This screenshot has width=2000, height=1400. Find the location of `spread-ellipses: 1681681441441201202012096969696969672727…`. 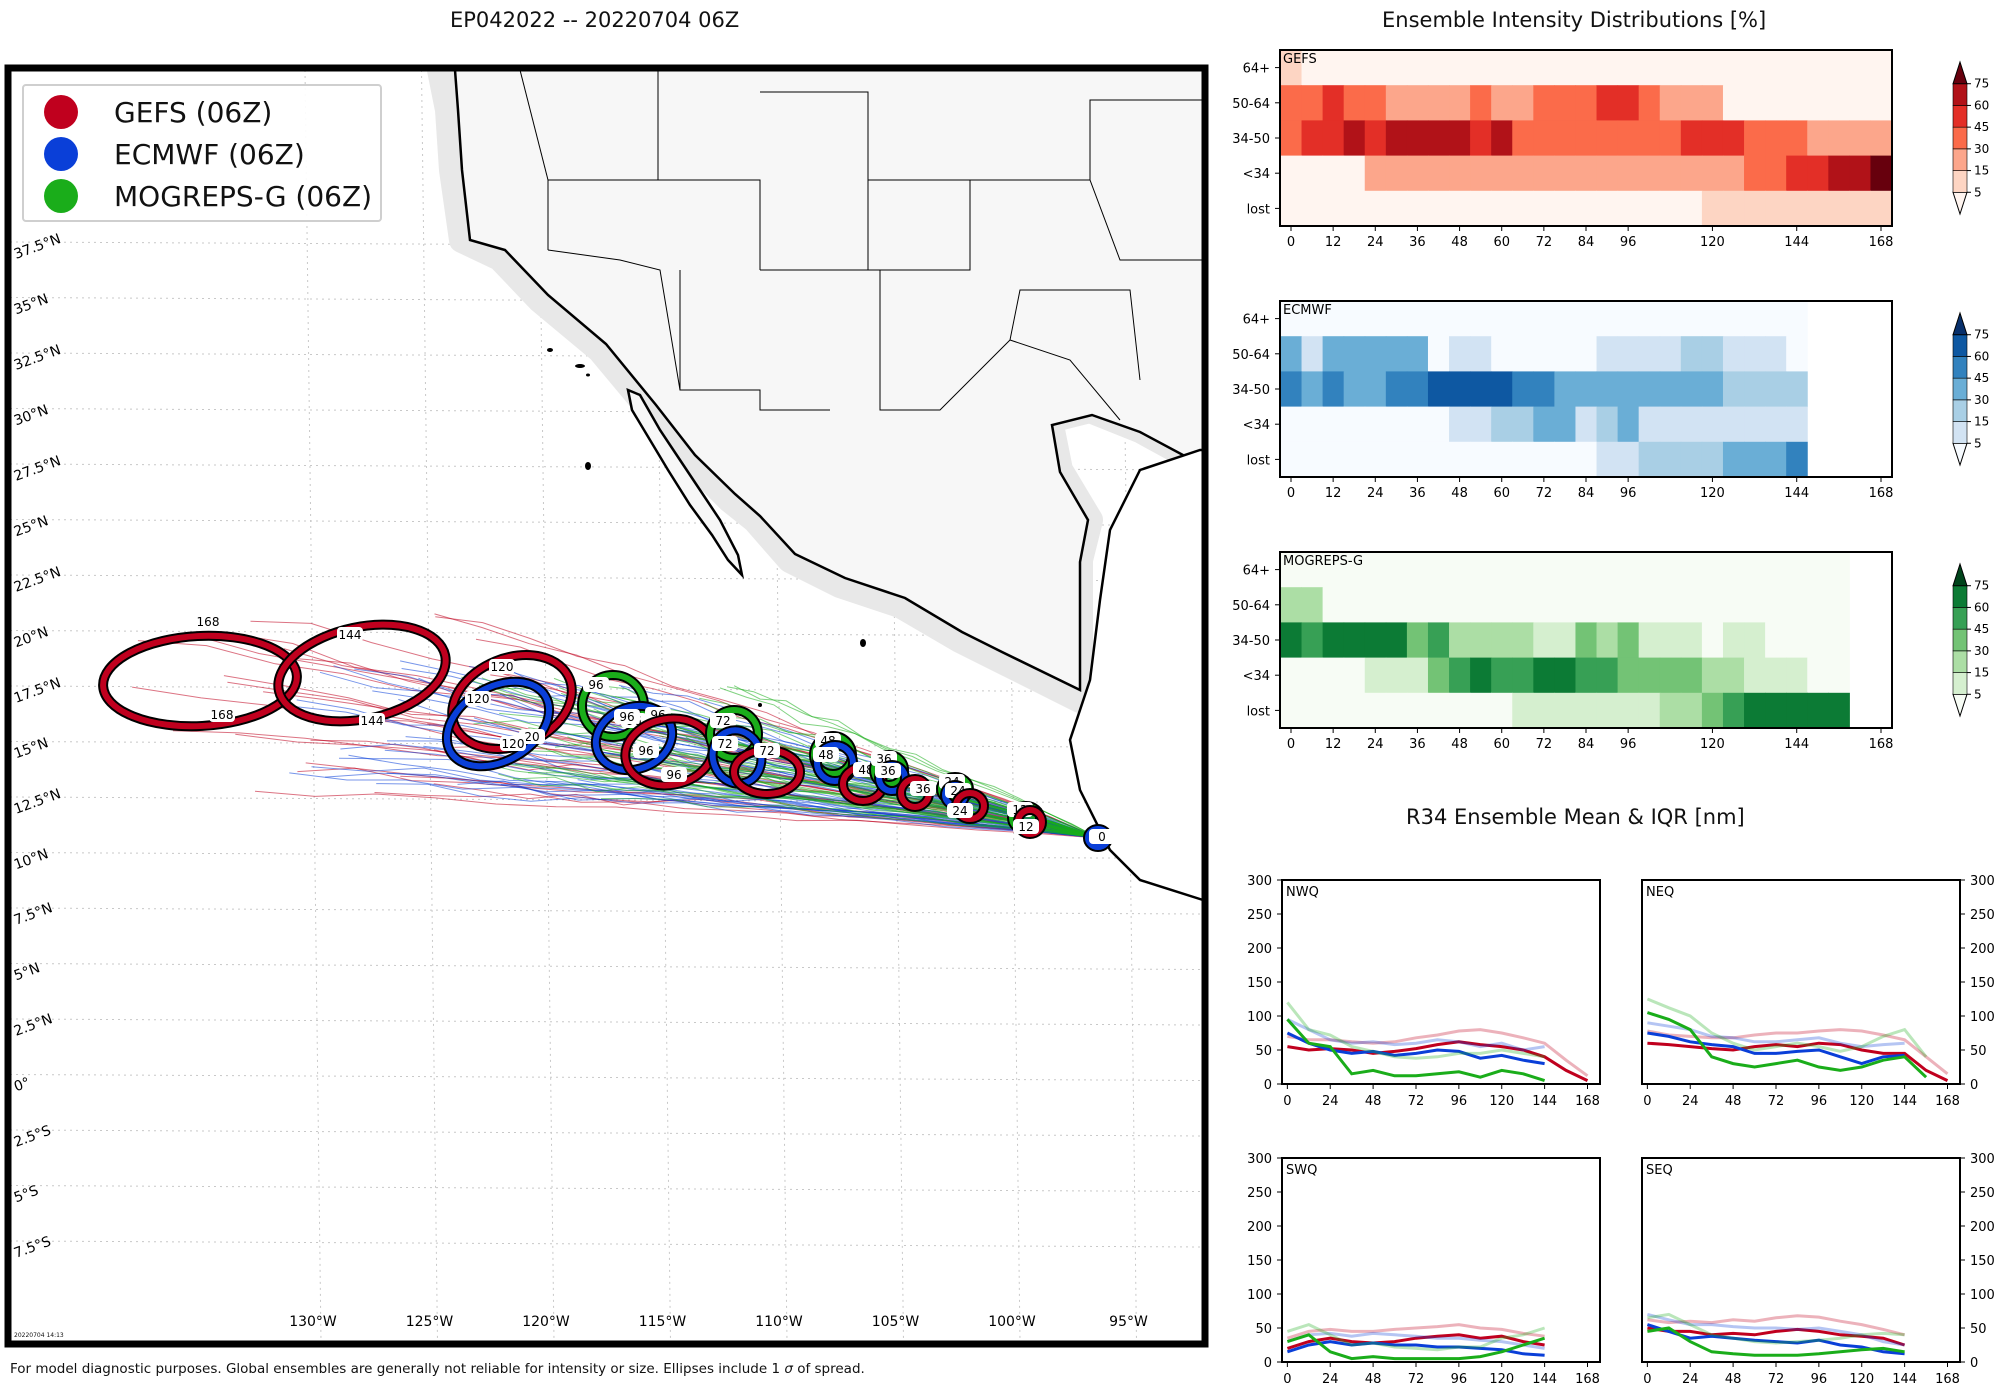

spread-ellipses: 1681681441441201202012096969696969672727… is located at coordinates (606, 733).